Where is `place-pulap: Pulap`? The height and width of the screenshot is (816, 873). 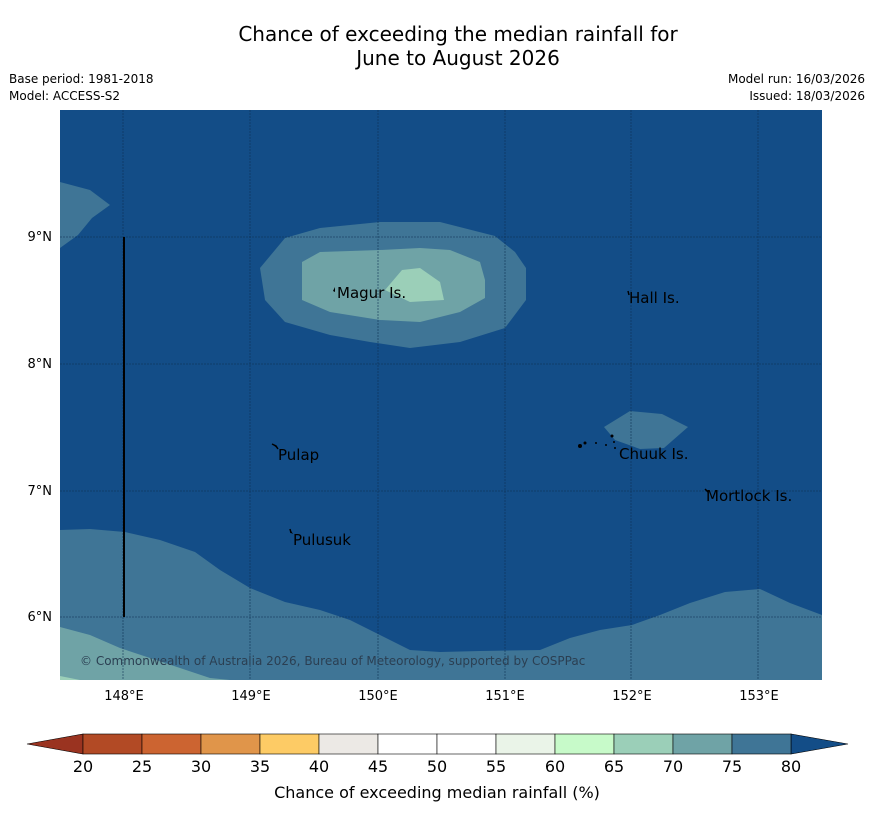 place-pulap: Pulap is located at coordinates (298, 455).